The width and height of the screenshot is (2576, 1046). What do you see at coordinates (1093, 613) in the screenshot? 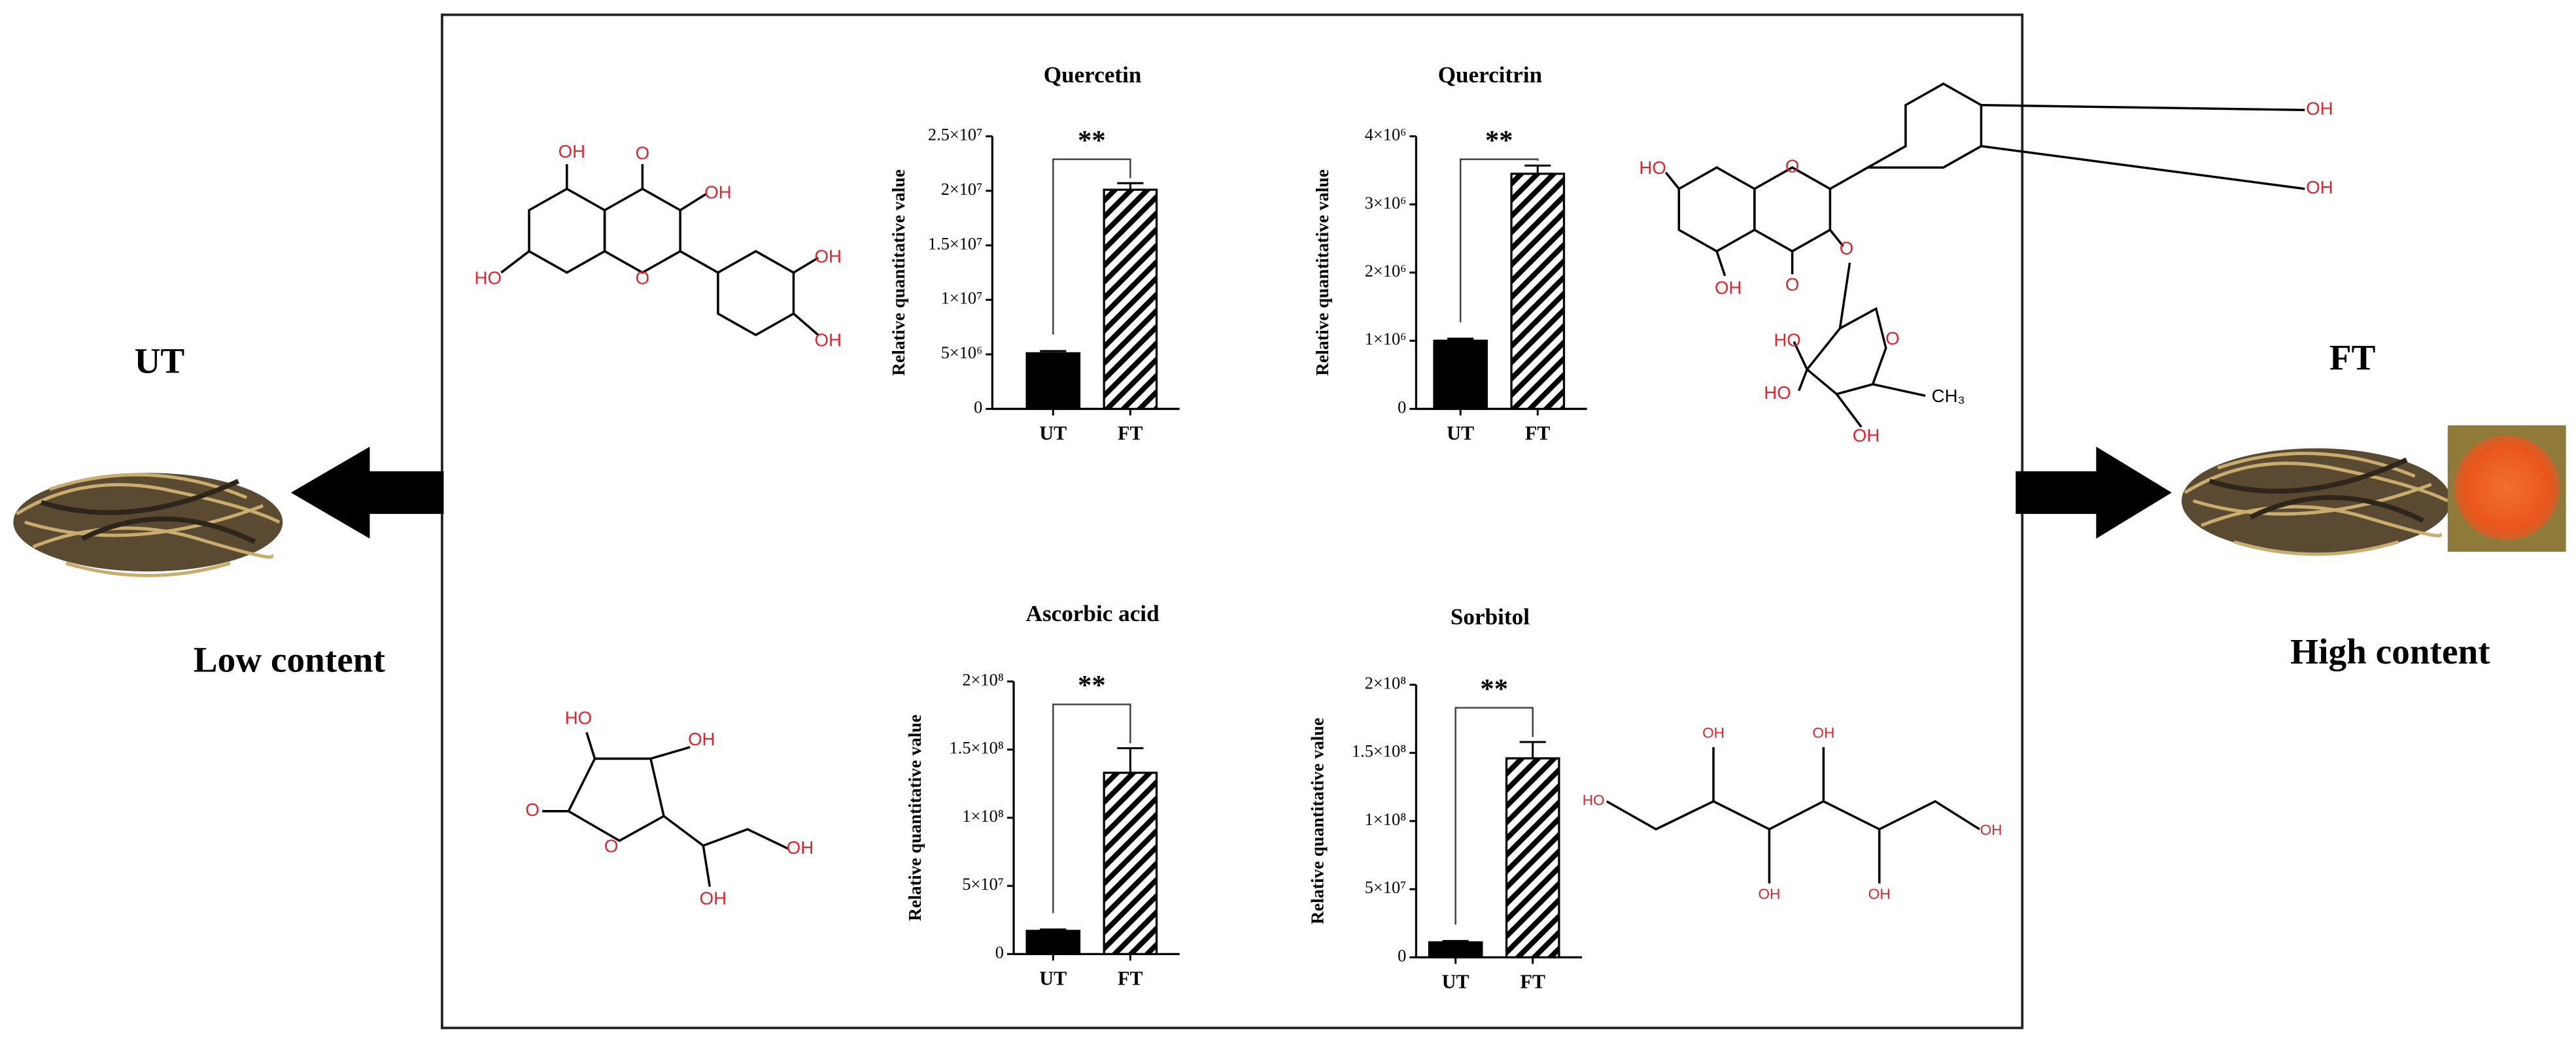
I see `chart-title: Ascorbic acid` at bounding box center [1093, 613].